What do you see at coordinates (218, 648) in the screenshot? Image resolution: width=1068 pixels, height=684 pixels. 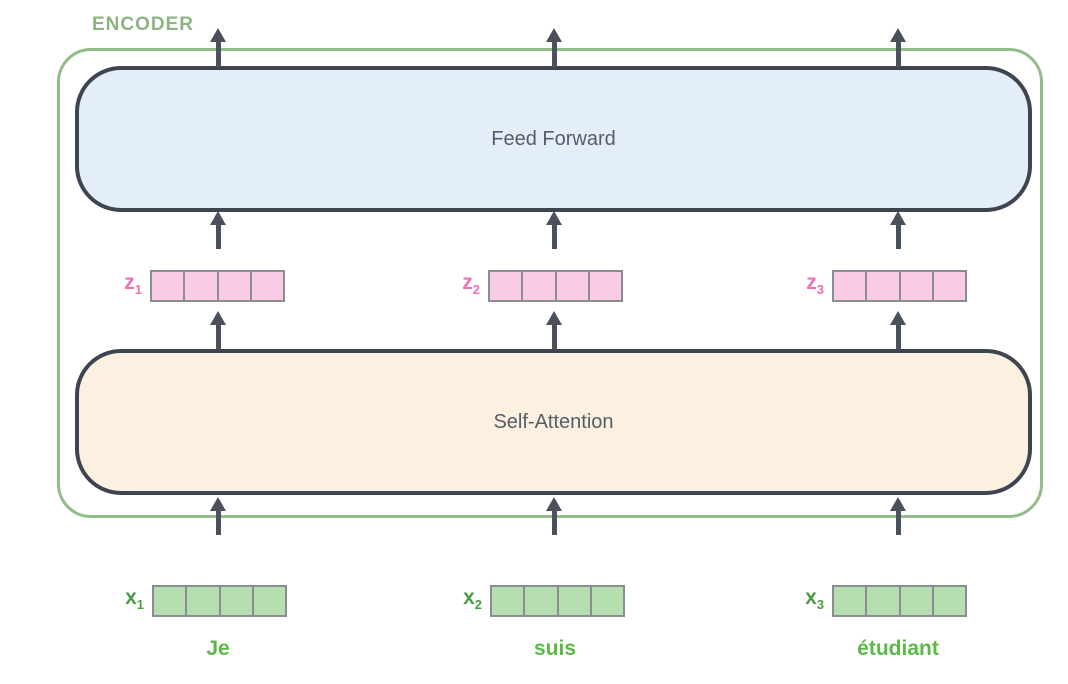 I see `input-word-1: Je` at bounding box center [218, 648].